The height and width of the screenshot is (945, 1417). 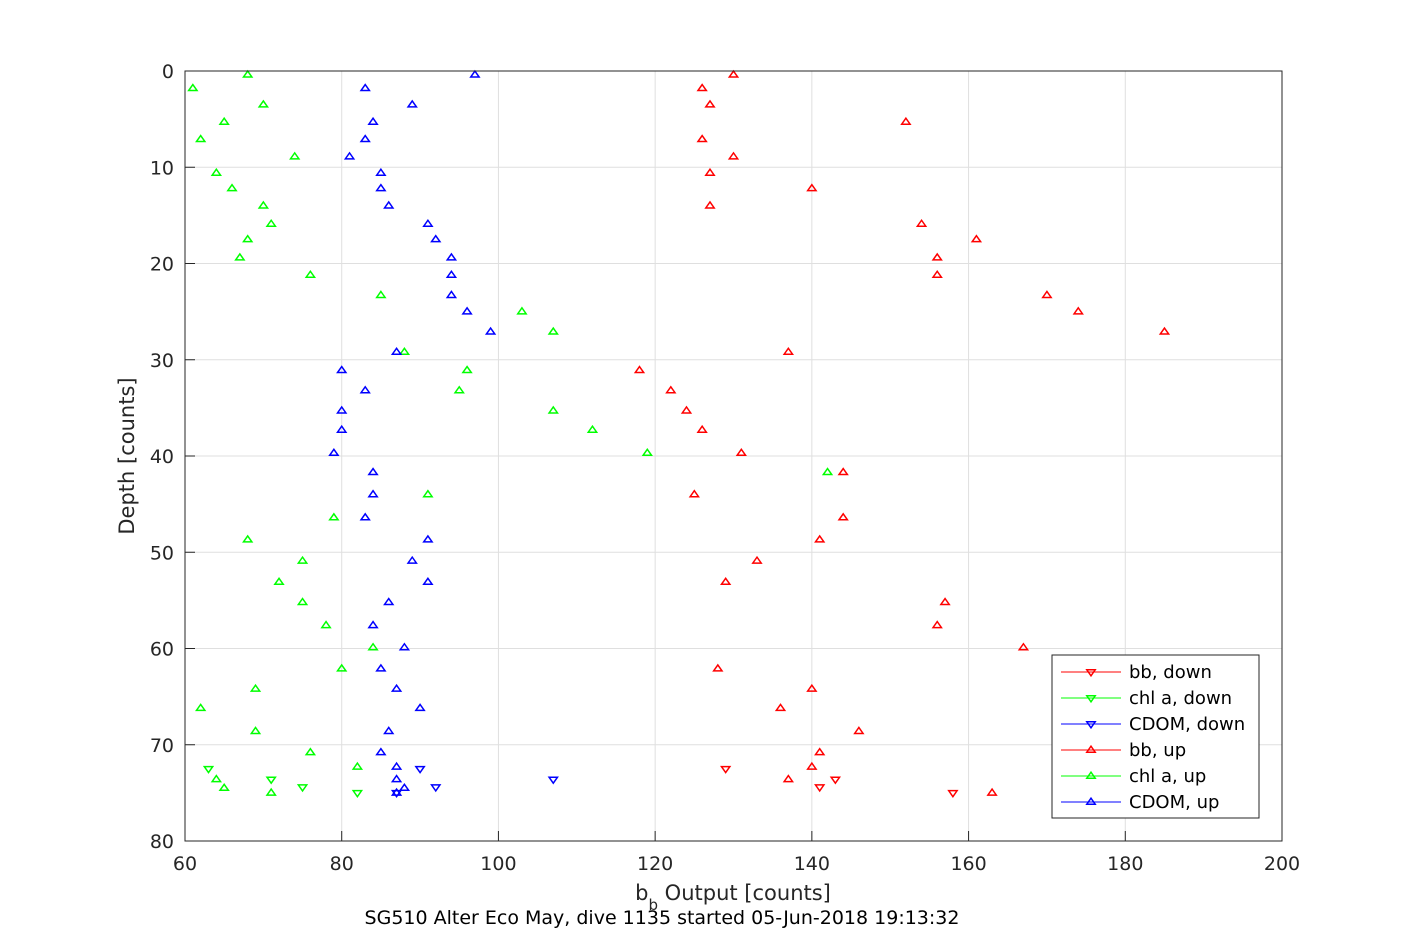 What do you see at coordinates (162, 842) in the screenshot?
I see `y-tick-label: 80` at bounding box center [162, 842].